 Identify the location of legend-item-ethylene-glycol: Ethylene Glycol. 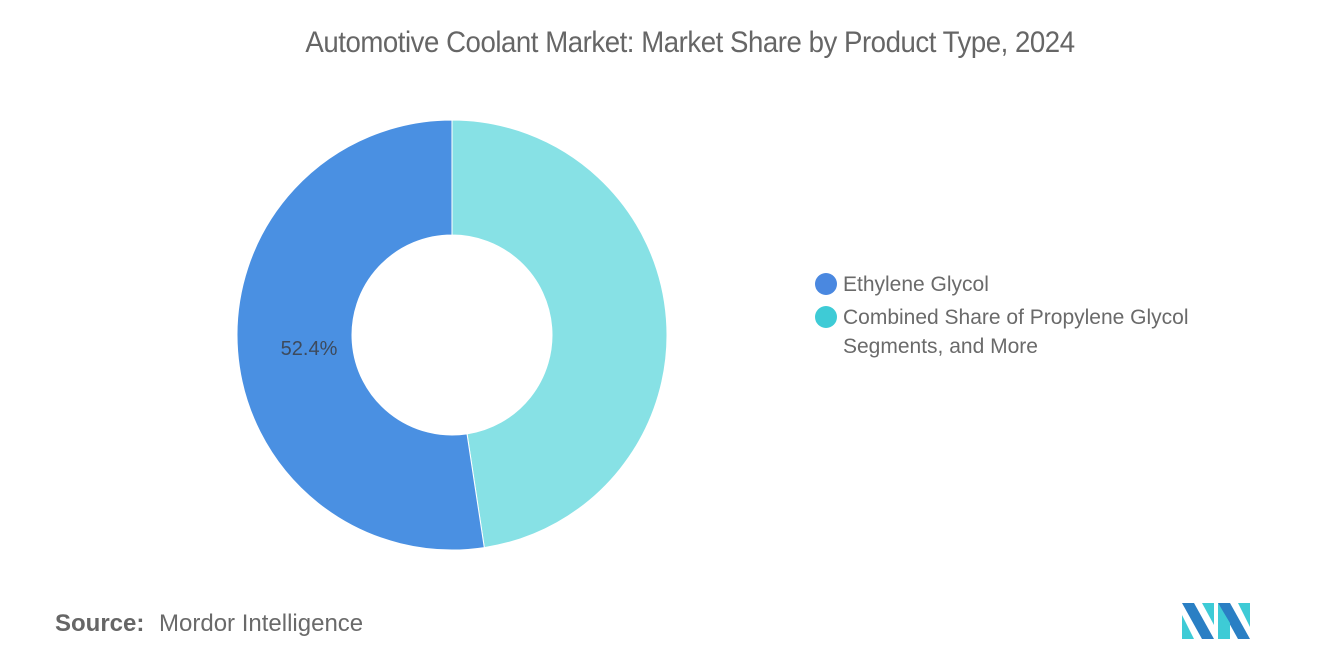
(1024, 284).